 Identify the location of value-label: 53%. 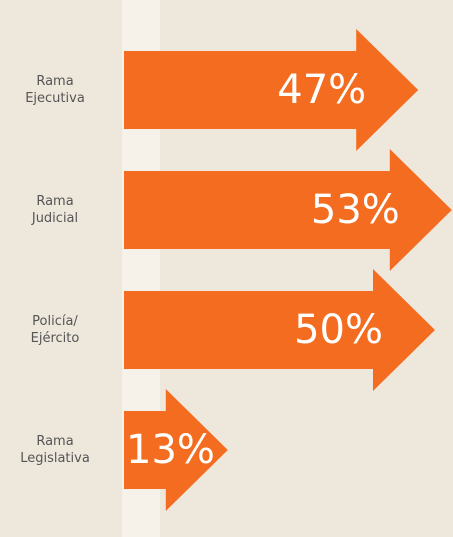
(355, 210).